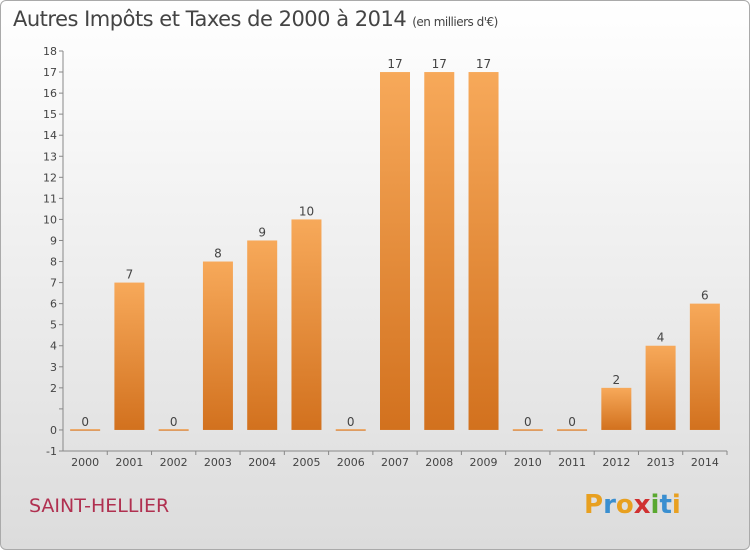 This screenshot has width=750, height=550. What do you see at coordinates (50, 72) in the screenshot?
I see `y-tick-label: 17` at bounding box center [50, 72].